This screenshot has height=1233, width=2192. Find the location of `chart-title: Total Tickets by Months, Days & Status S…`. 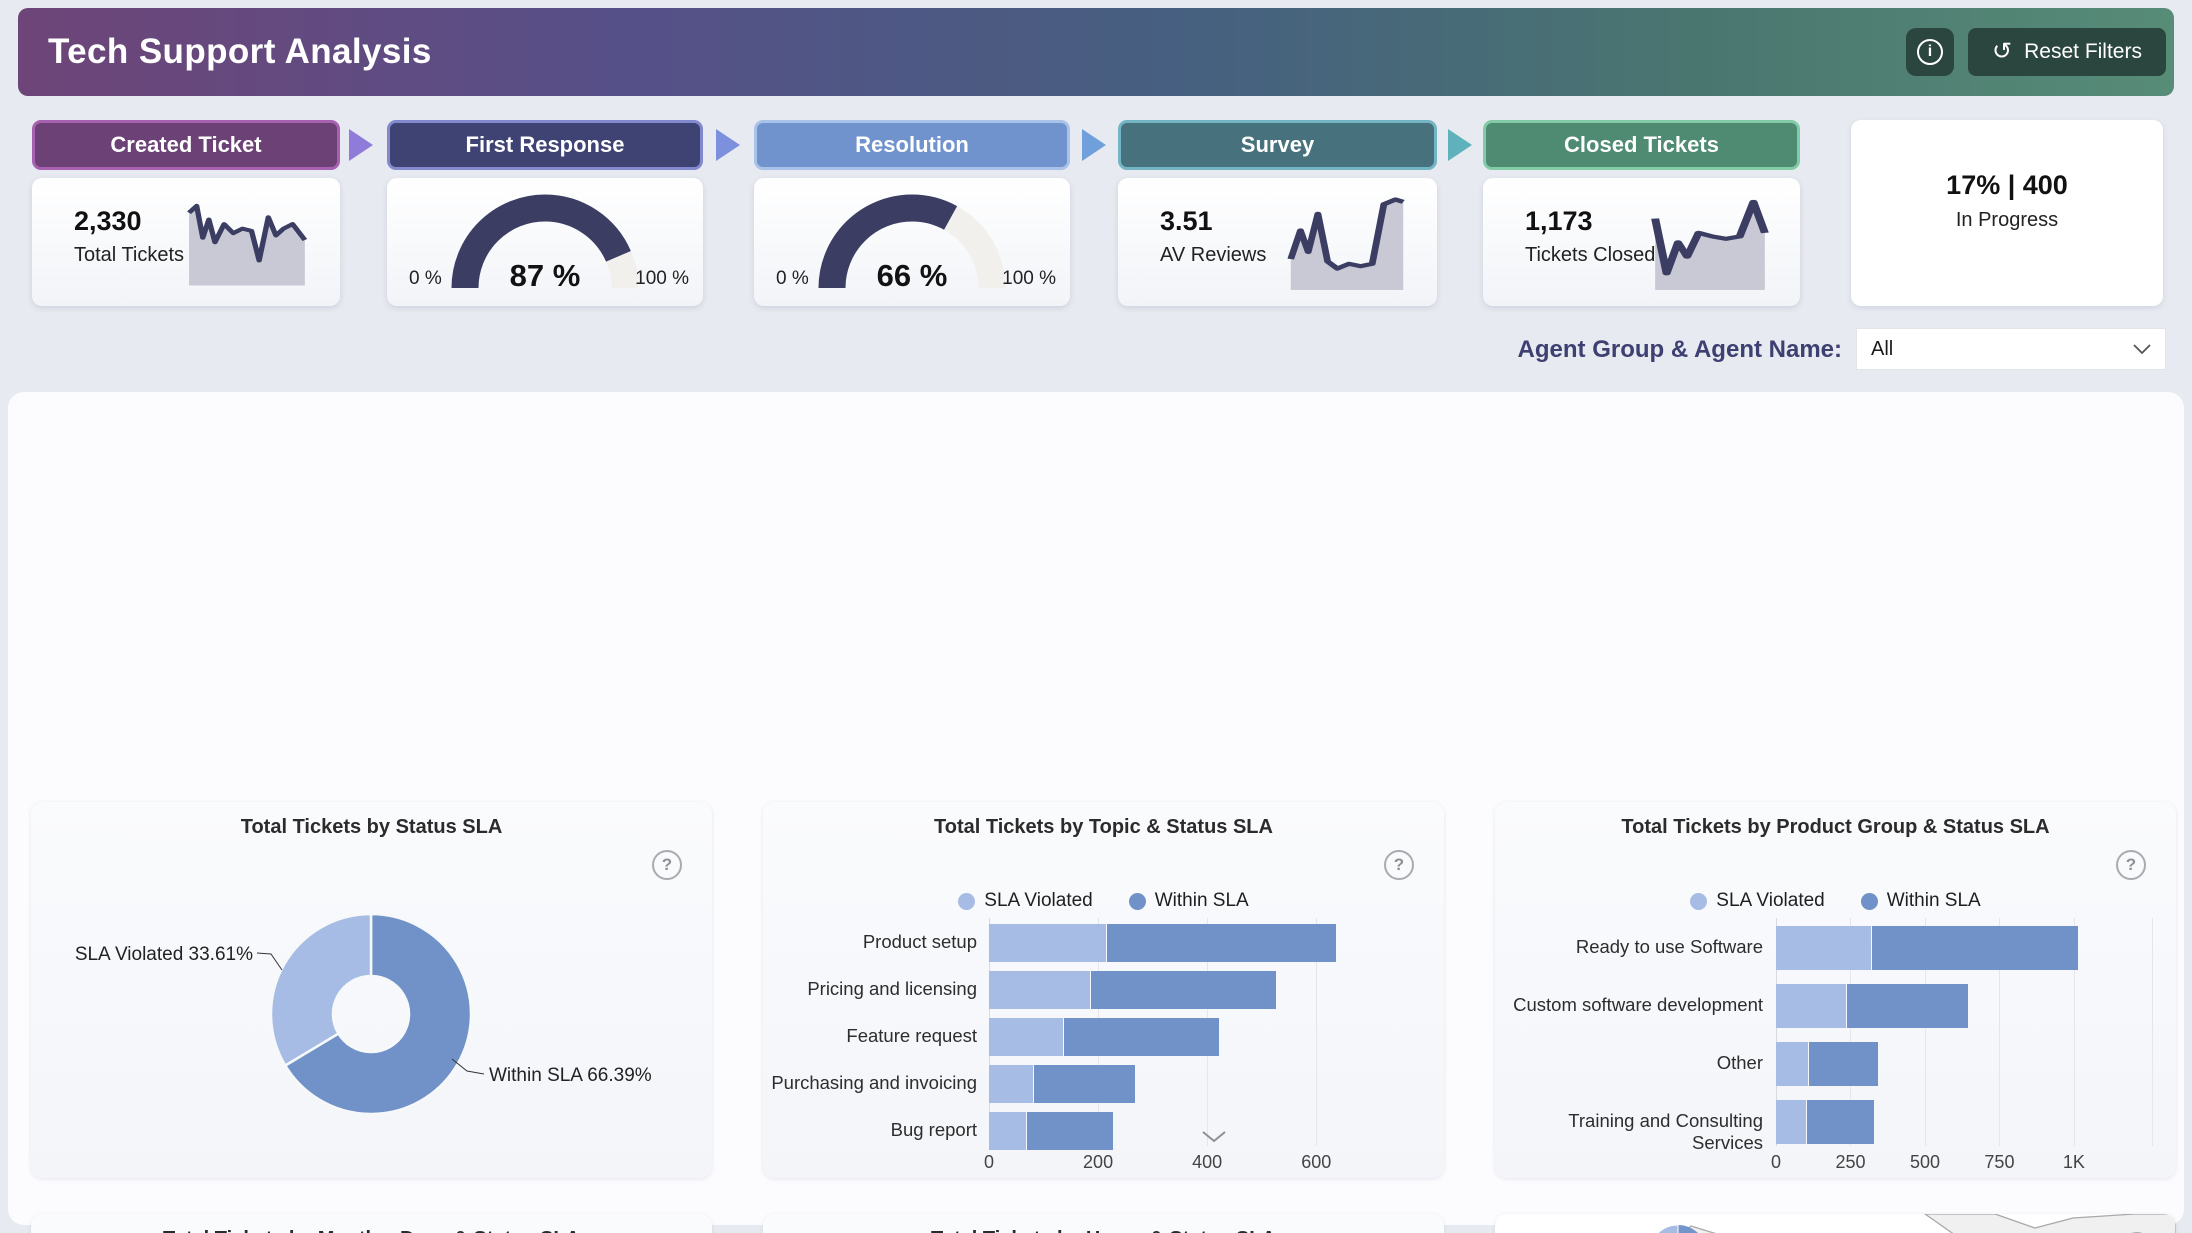

chart-title: Total Tickets by Months, Days & Status S… is located at coordinates (371, 1223).